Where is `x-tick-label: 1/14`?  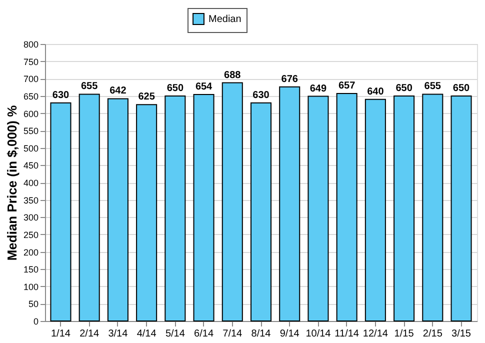
x-tick-label: 1/14 is located at coordinates (61, 334).